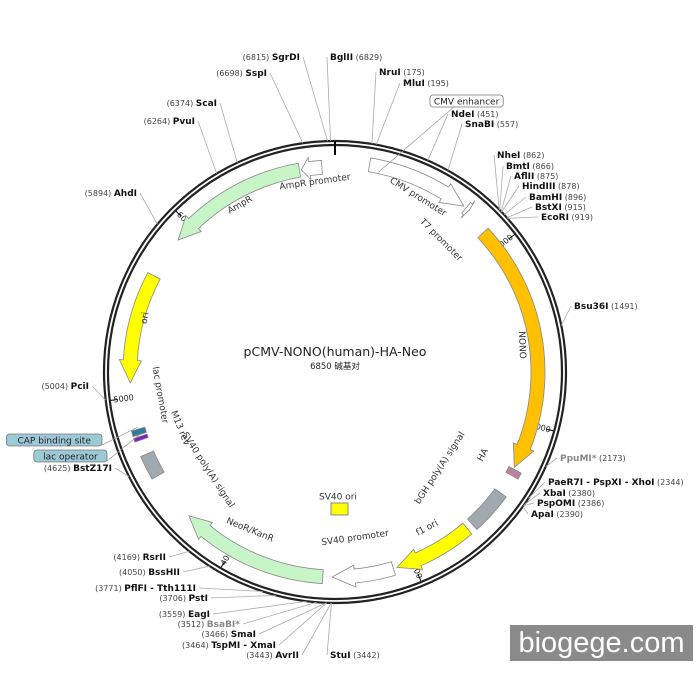 Image resolution: width=700 pixels, height=700 pixels. What do you see at coordinates (335, 366) in the screenshot?
I see `plasmid-size: 6850 碱基对` at bounding box center [335, 366].